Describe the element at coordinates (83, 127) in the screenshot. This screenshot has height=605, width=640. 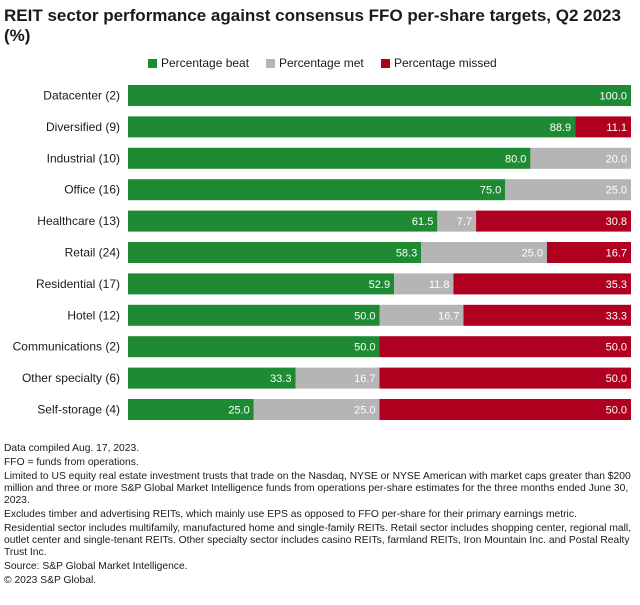
I see `category-label-diversified: Diversified (9)` at that location.